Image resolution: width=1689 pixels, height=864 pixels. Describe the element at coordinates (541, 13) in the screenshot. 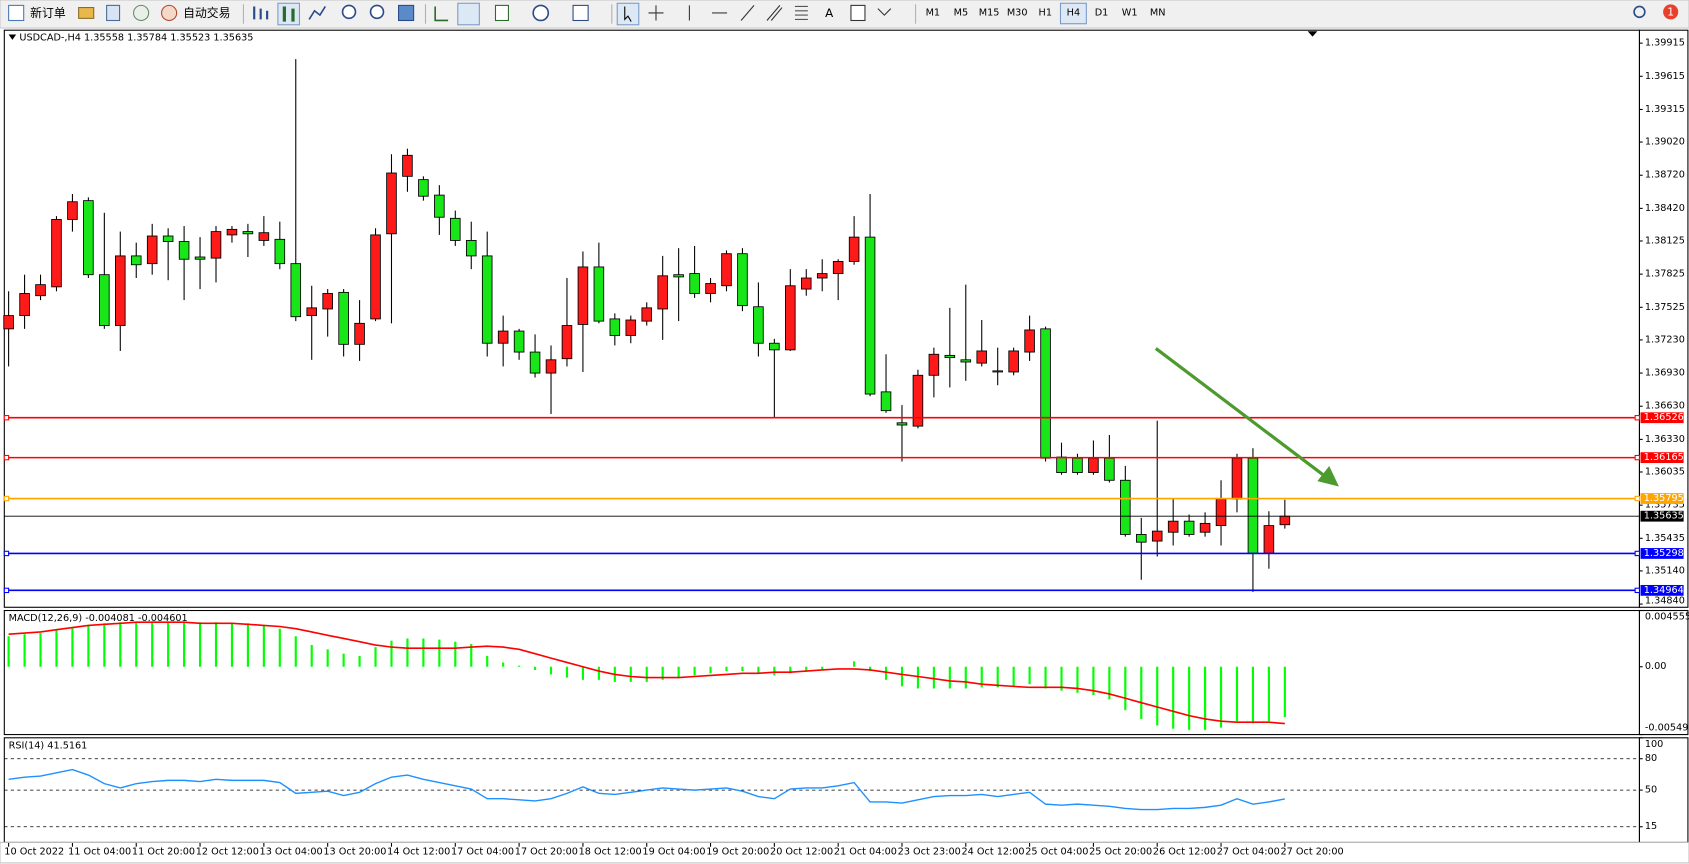

I see `periods-button` at that location.